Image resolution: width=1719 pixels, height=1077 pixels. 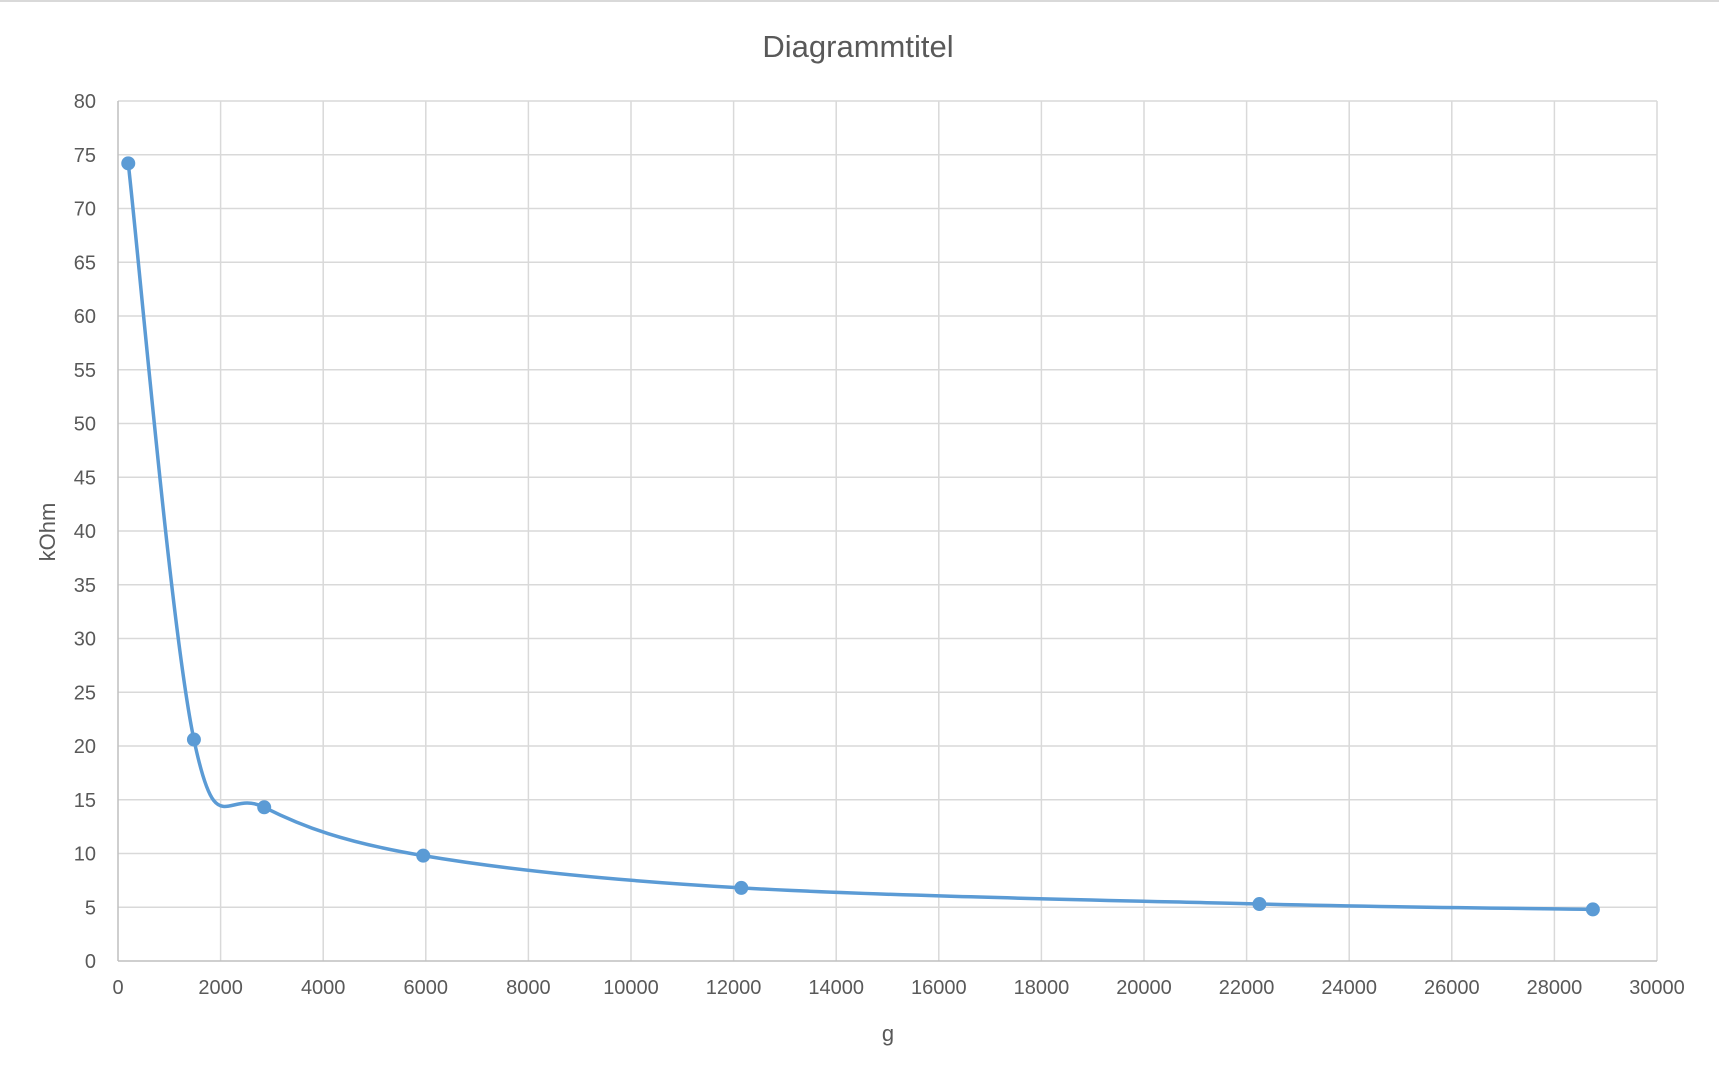 What do you see at coordinates (1247, 988) in the screenshot?
I see `x-tick-label: 22000` at bounding box center [1247, 988].